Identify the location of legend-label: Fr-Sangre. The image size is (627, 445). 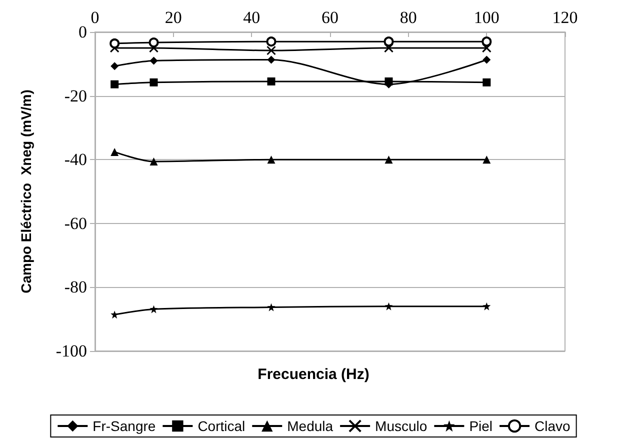
(124, 426).